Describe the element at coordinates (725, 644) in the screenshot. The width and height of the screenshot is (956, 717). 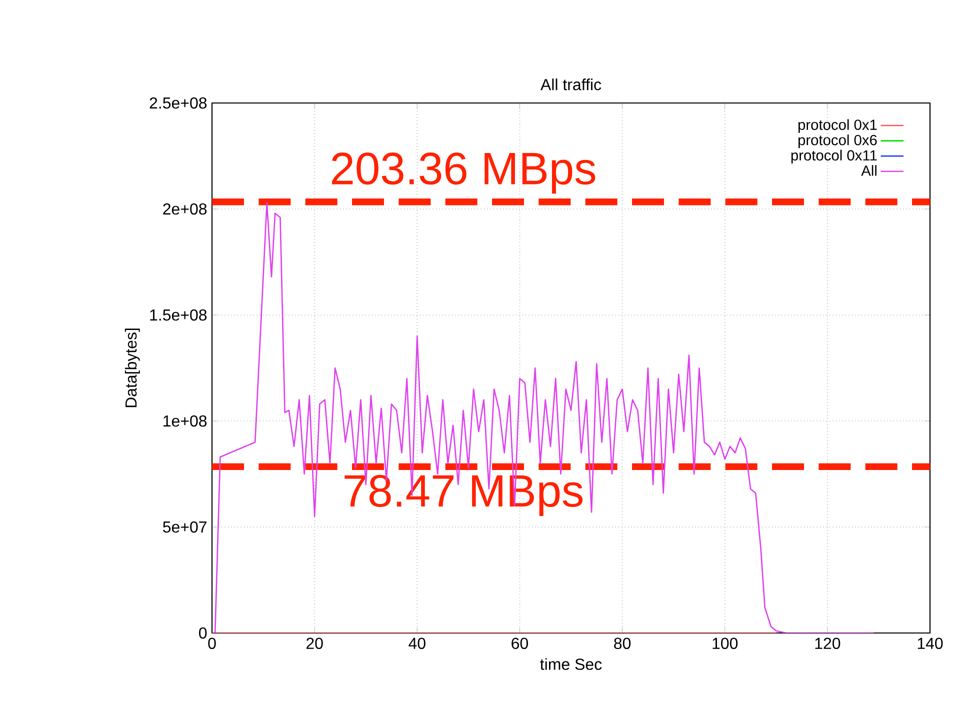
I see `x-tick-label: 100` at that location.